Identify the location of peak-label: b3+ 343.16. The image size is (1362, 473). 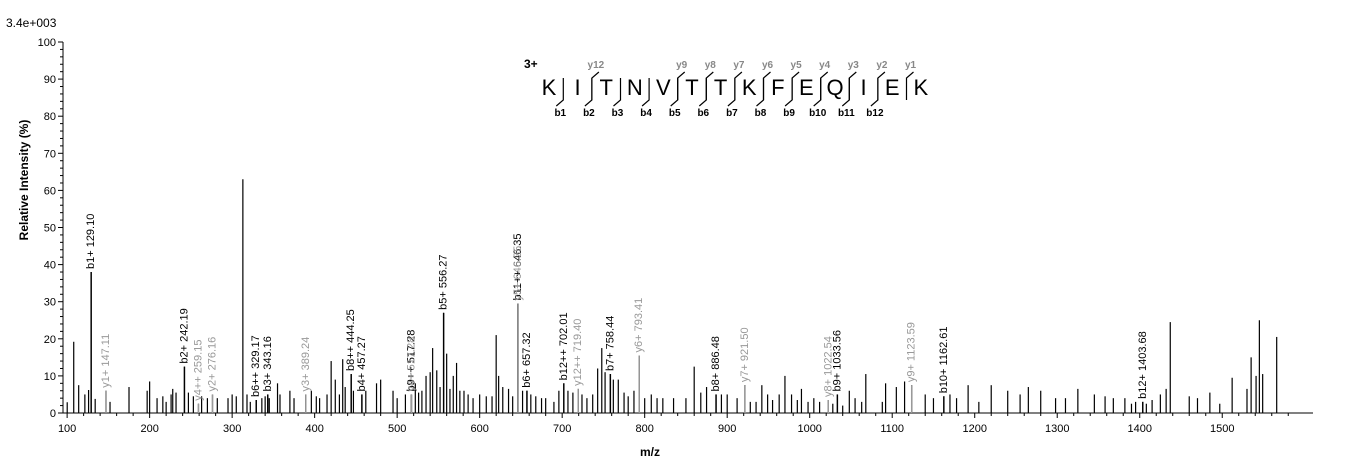
(268, 363).